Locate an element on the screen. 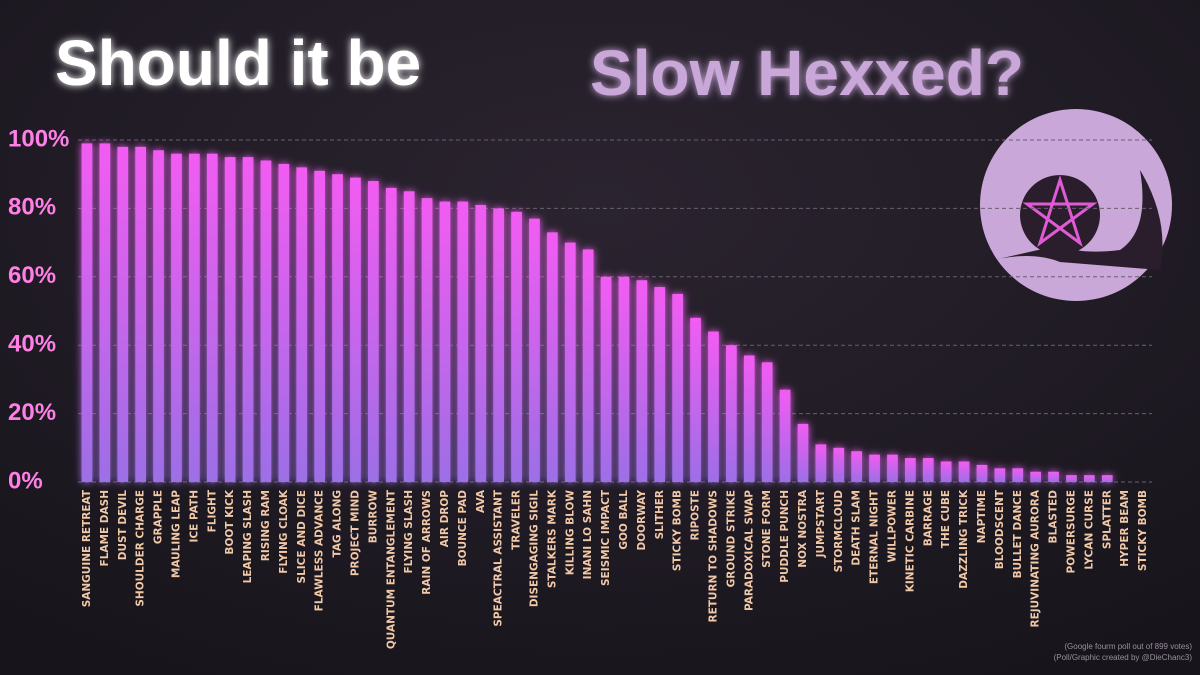  x-tick-label: JUMPSTART is located at coordinates (821, 523).